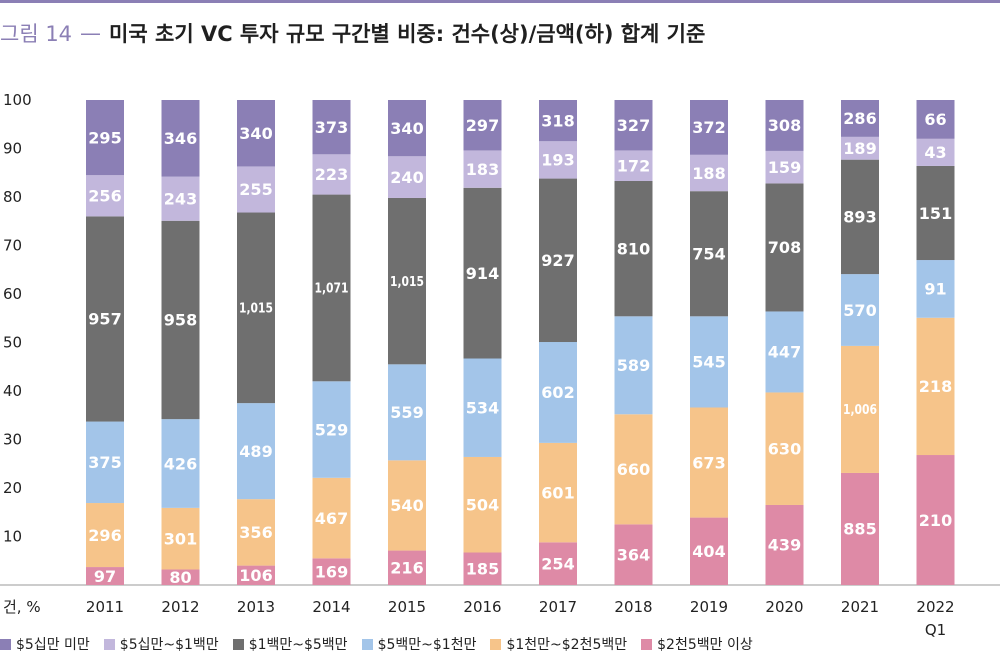 This screenshot has height=660, width=1000. Describe the element at coordinates (500, 1) in the screenshot. I see `top-rule` at that location.